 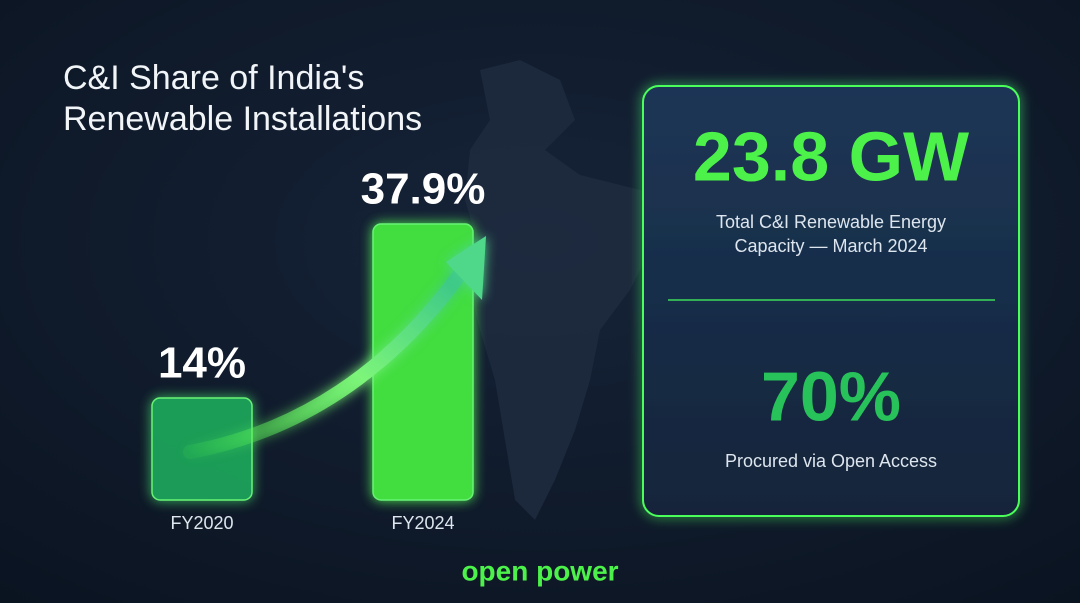 What do you see at coordinates (330, 356) in the screenshot?
I see `growth-arrow` at bounding box center [330, 356].